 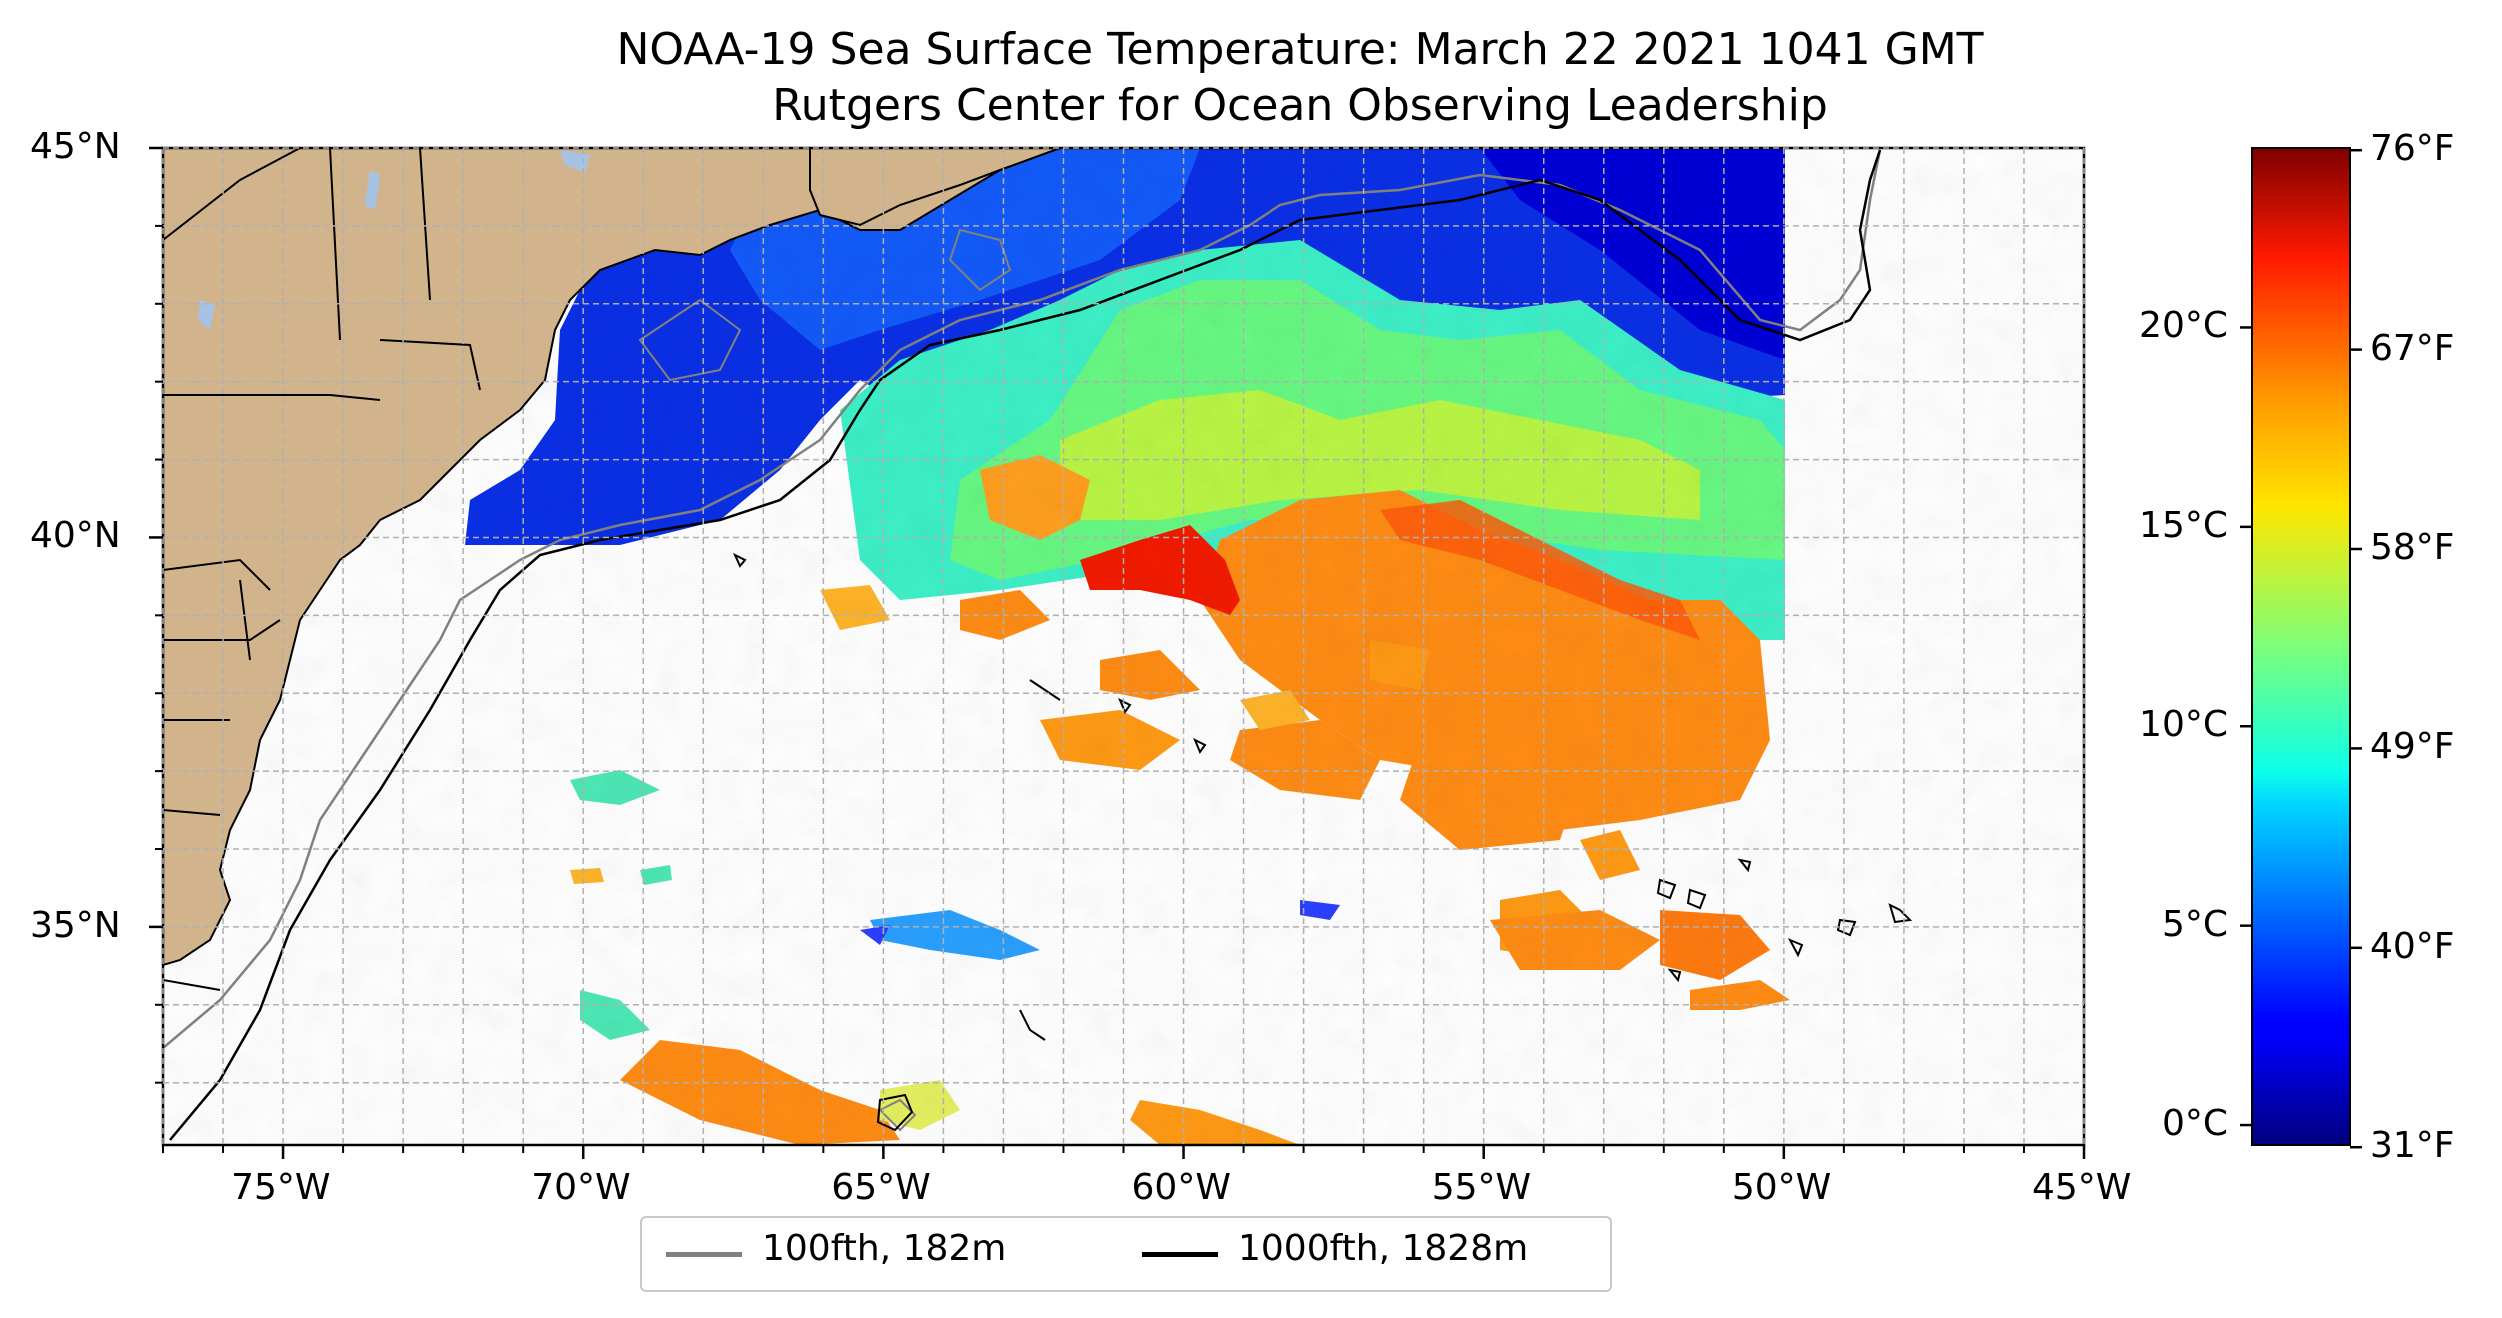 What do you see at coordinates (704, 1254) in the screenshot?
I see `legend-swatch-100fth` at bounding box center [704, 1254].